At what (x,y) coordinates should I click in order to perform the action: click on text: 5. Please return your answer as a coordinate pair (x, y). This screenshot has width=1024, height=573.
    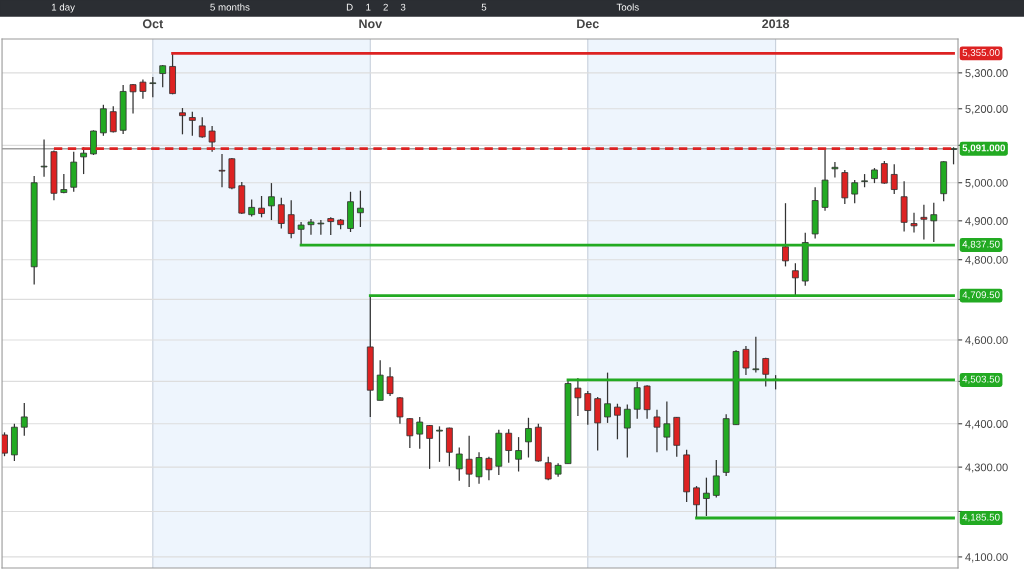
    Looking at the image, I should click on (484, 7).